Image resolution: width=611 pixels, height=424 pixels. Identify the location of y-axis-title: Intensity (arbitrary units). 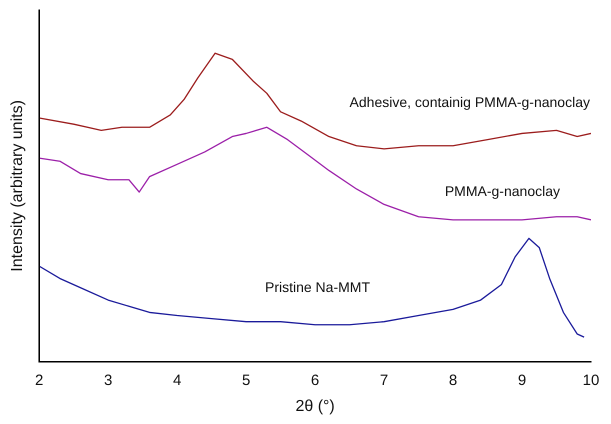
(17, 186).